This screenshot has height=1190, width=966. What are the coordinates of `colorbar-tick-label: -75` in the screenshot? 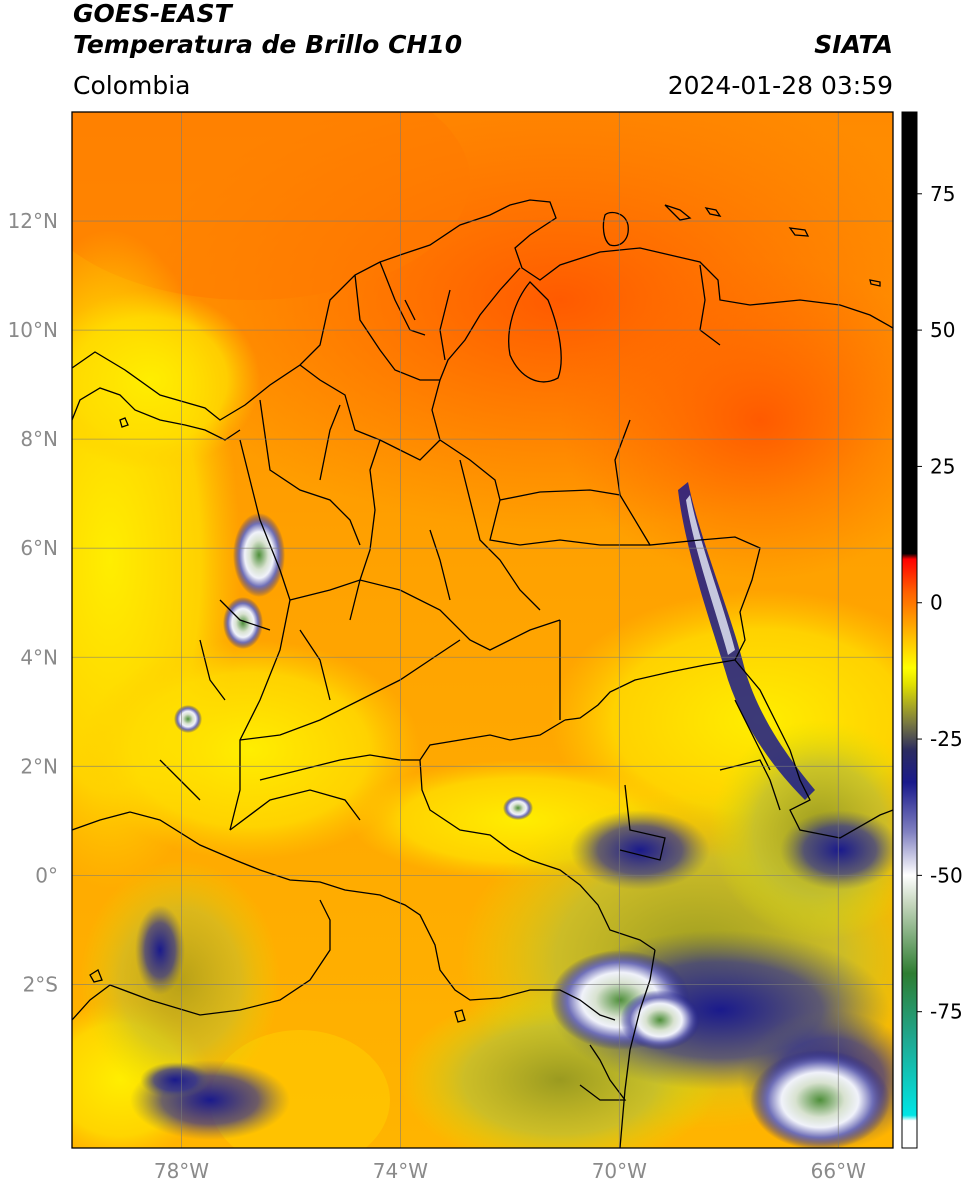 It's located at (946, 1012).